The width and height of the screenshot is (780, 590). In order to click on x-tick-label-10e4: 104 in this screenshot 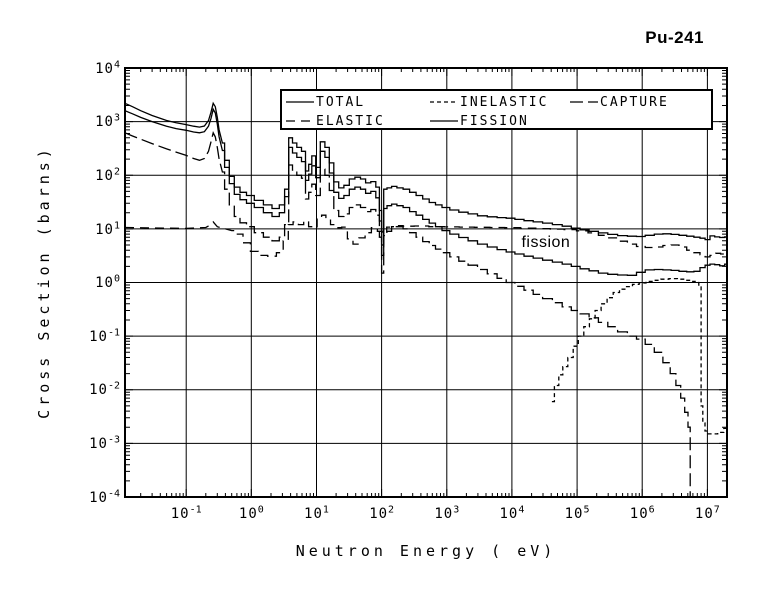, I will do `click(512, 513)`.